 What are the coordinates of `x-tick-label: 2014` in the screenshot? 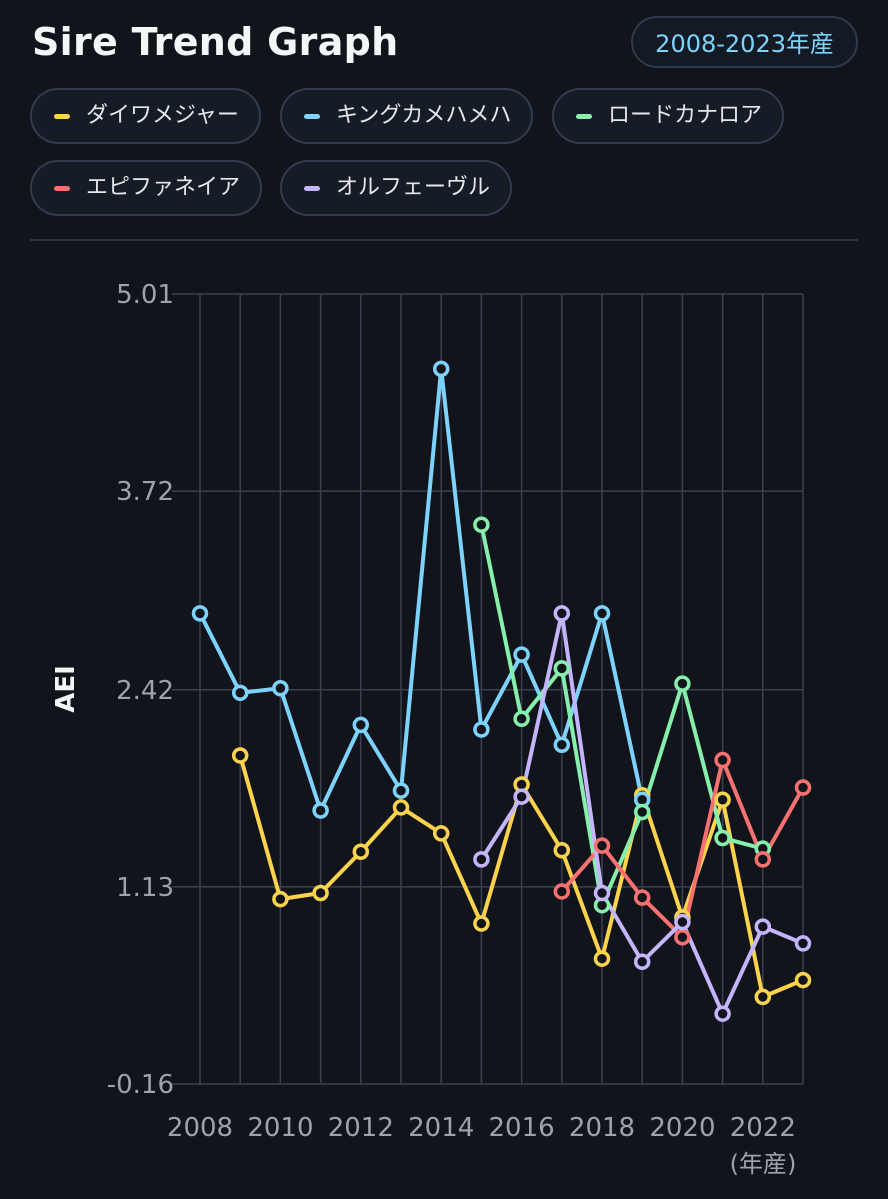 It's located at (441, 1128).